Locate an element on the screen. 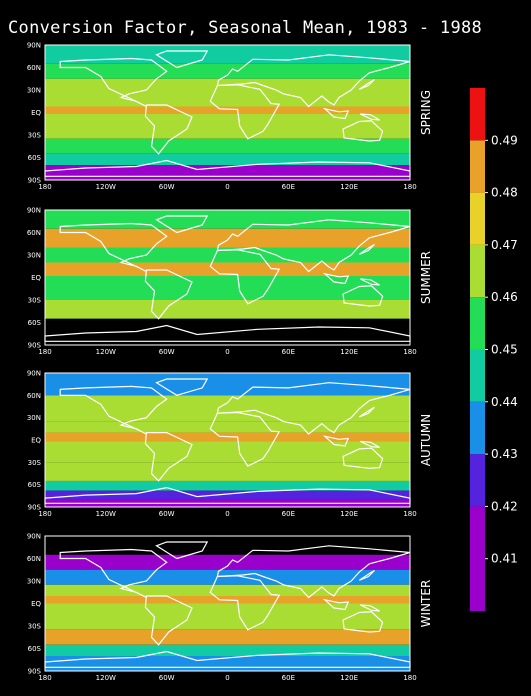  colorbar-label: 0.46 is located at coordinates (504, 297).